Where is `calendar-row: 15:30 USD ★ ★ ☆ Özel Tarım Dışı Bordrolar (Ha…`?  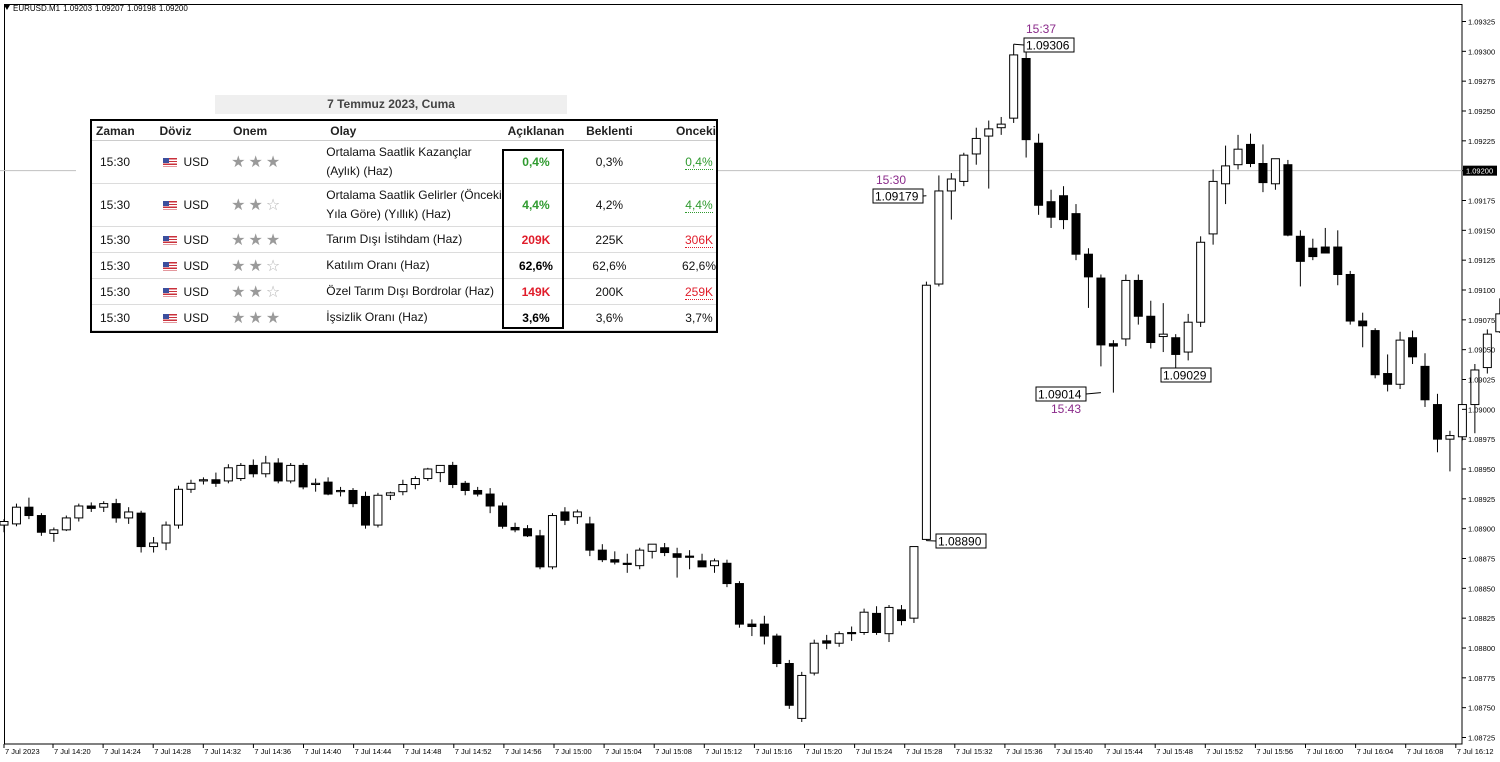
calendar-row: 15:30 USD ★ ★ ☆ Özel Tarım Dışı Bordrolar (Ha… is located at coordinates (404, 291).